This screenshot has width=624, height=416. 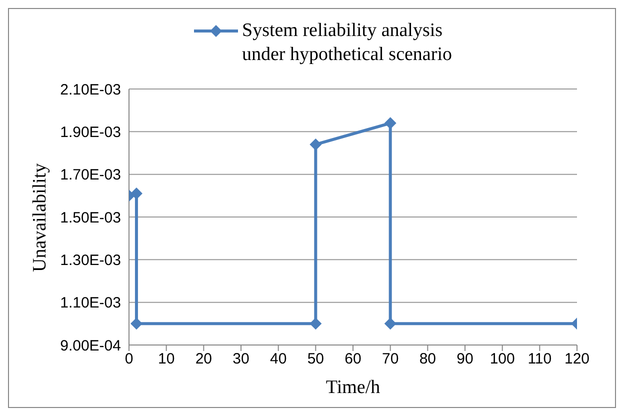 What do you see at coordinates (278, 359) in the screenshot?
I see `x-tick-label: 40` at bounding box center [278, 359].